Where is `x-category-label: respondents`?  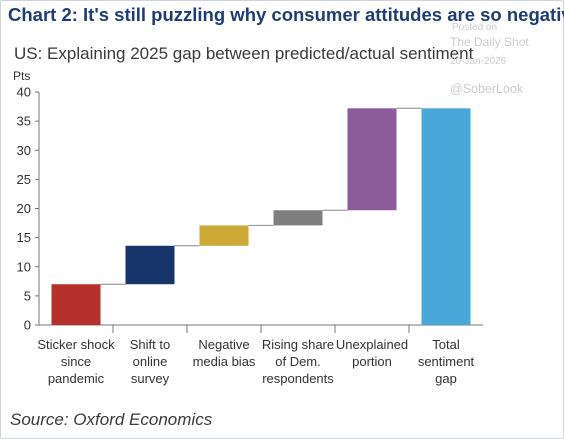
x-category-label: respondents is located at coordinates (298, 378).